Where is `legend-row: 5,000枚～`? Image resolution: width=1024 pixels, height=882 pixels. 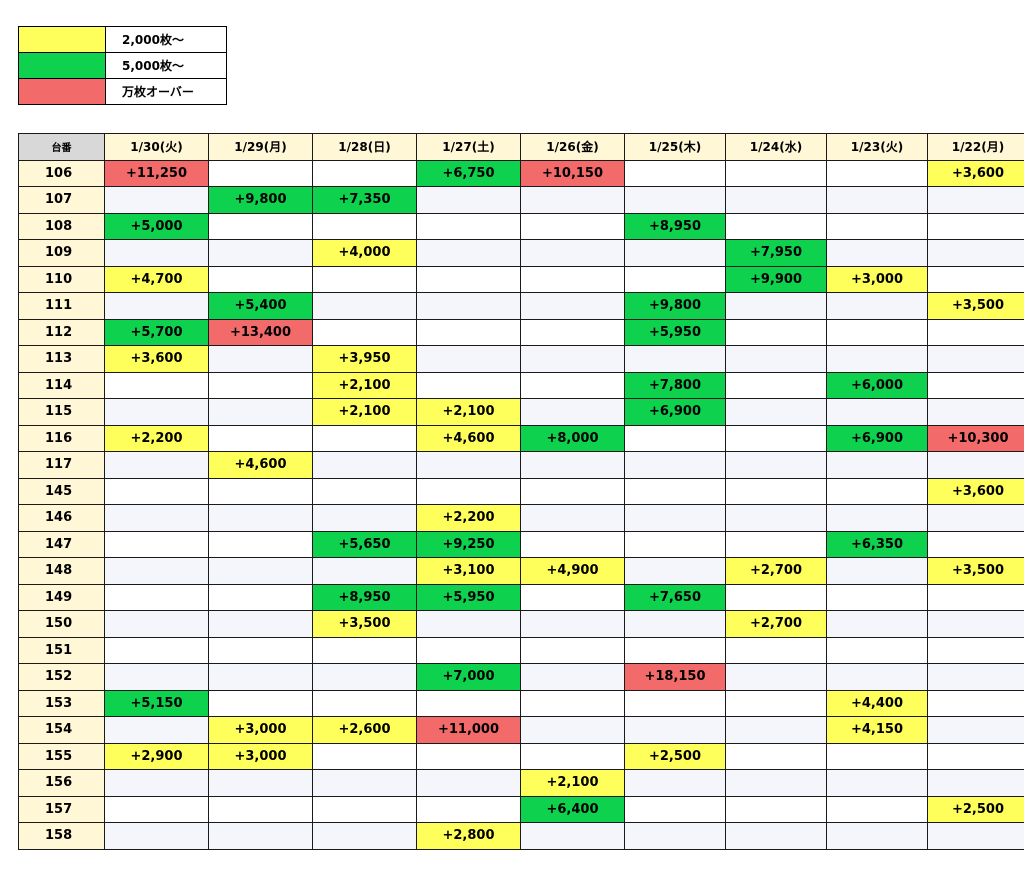
legend-row: 5,000枚～ is located at coordinates (122, 65).